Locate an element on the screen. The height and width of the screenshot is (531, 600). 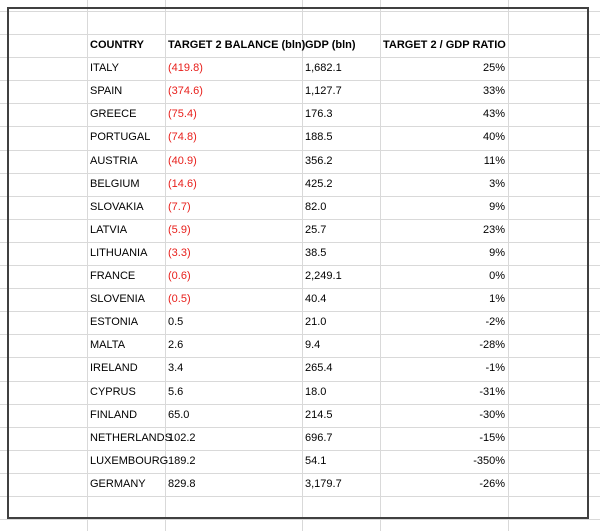
ratio-cell: 1% is located at coordinates (497, 299).